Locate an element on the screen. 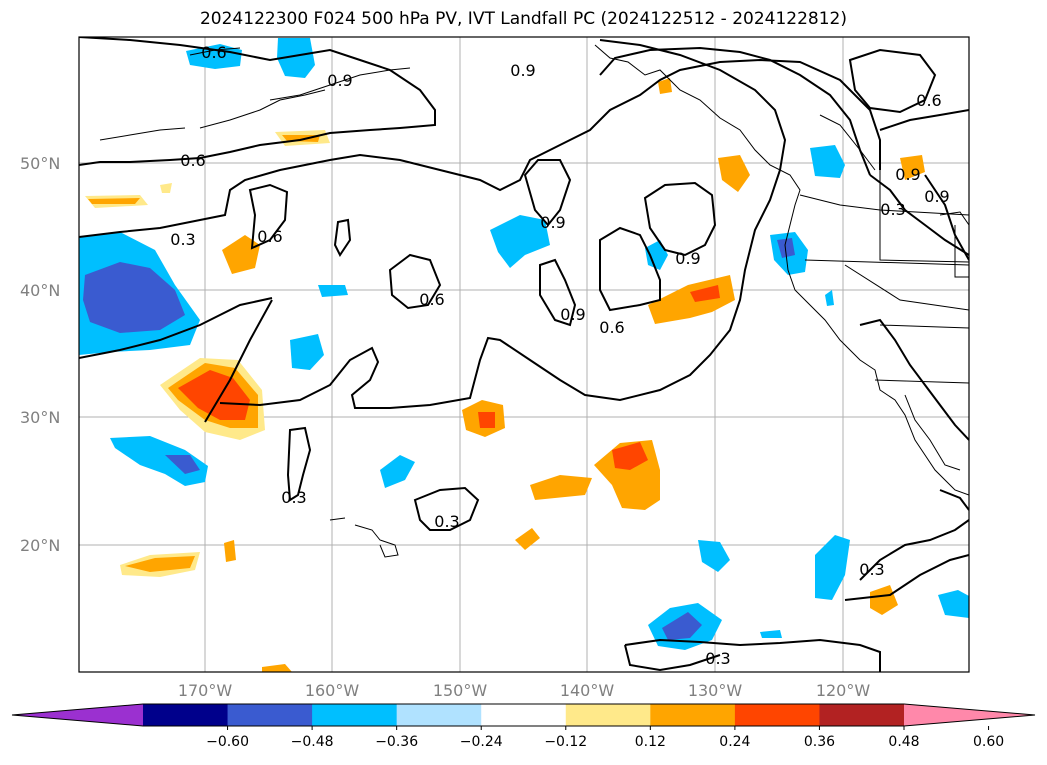 The height and width of the screenshot is (765, 1047). lat-label-20n: 20°N is located at coordinates (40, 545).